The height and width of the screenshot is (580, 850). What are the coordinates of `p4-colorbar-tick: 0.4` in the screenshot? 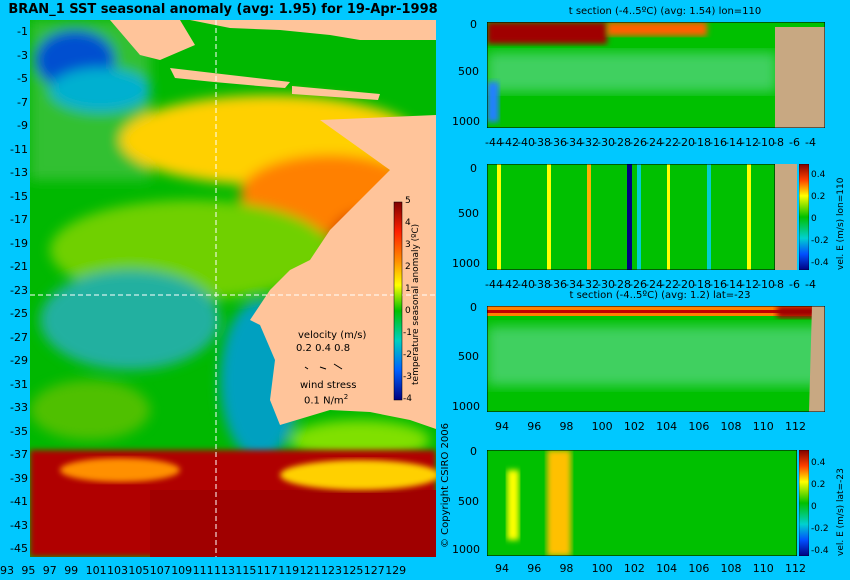 It's located at (818, 463).